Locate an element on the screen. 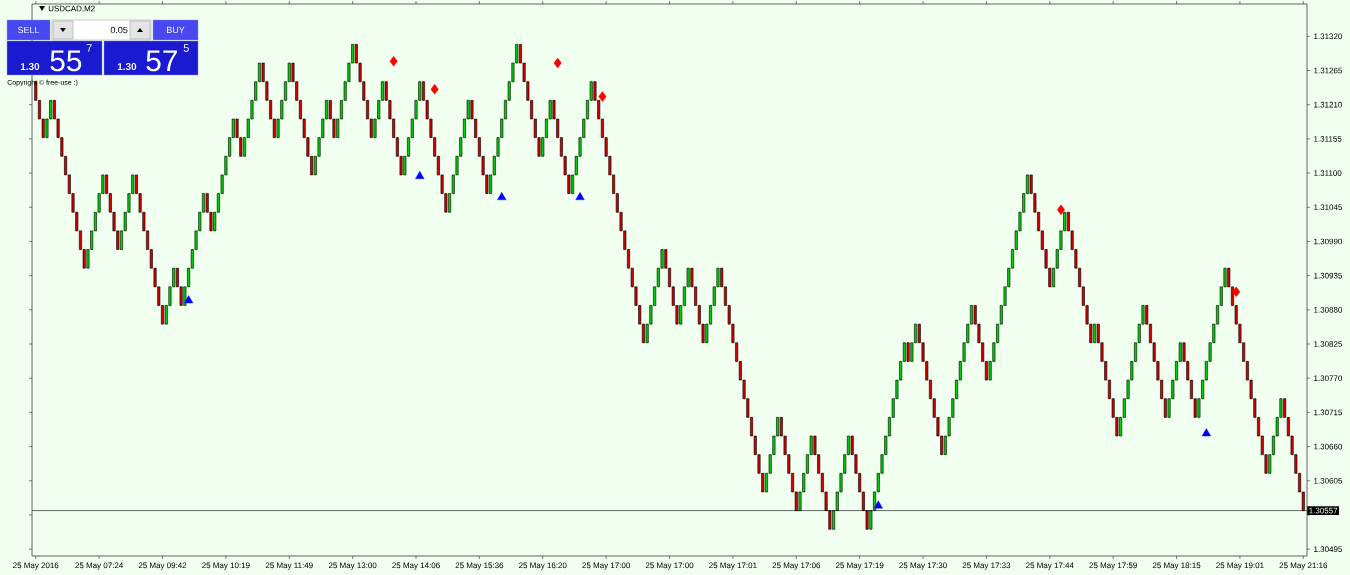 Image resolution: width=1350 pixels, height=575 pixels. annotation: 5 is located at coordinates (186, 48).